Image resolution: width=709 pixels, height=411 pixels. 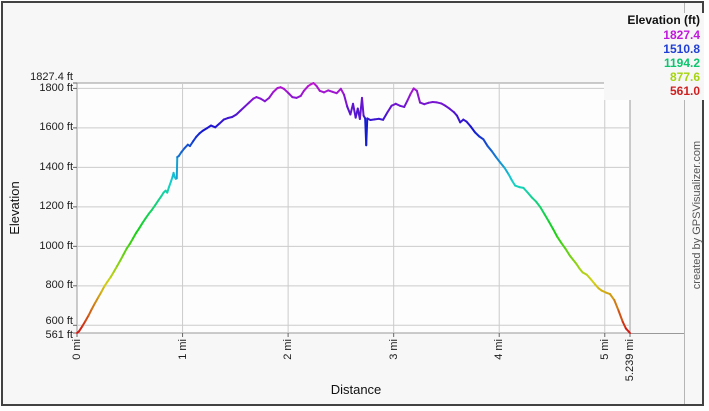 What do you see at coordinates (663, 20) in the screenshot?
I see `legend-title: Elevation (ft)` at bounding box center [663, 20].